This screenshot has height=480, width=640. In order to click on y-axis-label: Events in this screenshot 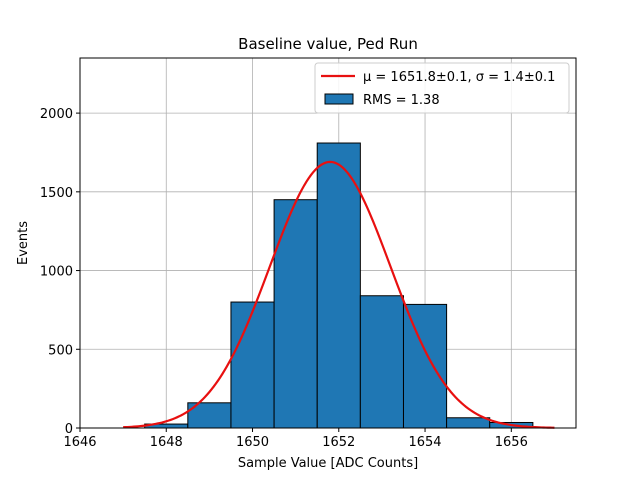, I will do `click(23, 243)`.